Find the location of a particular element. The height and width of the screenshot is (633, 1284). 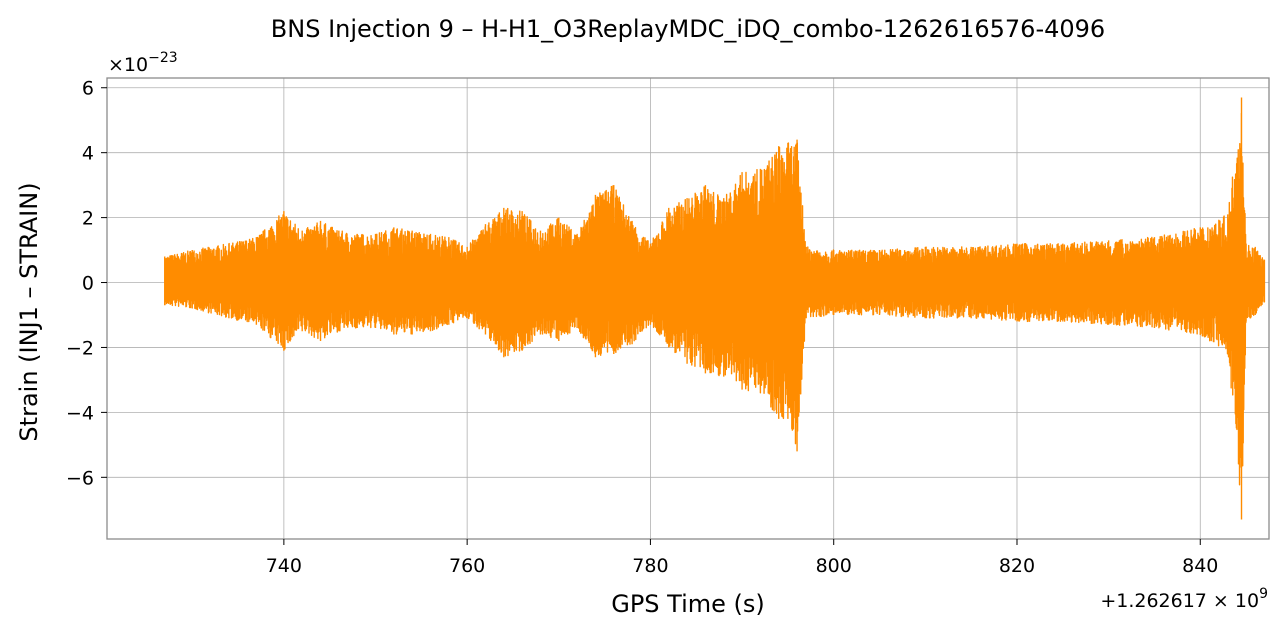

x-tick-label: 840 is located at coordinates (1200, 566).